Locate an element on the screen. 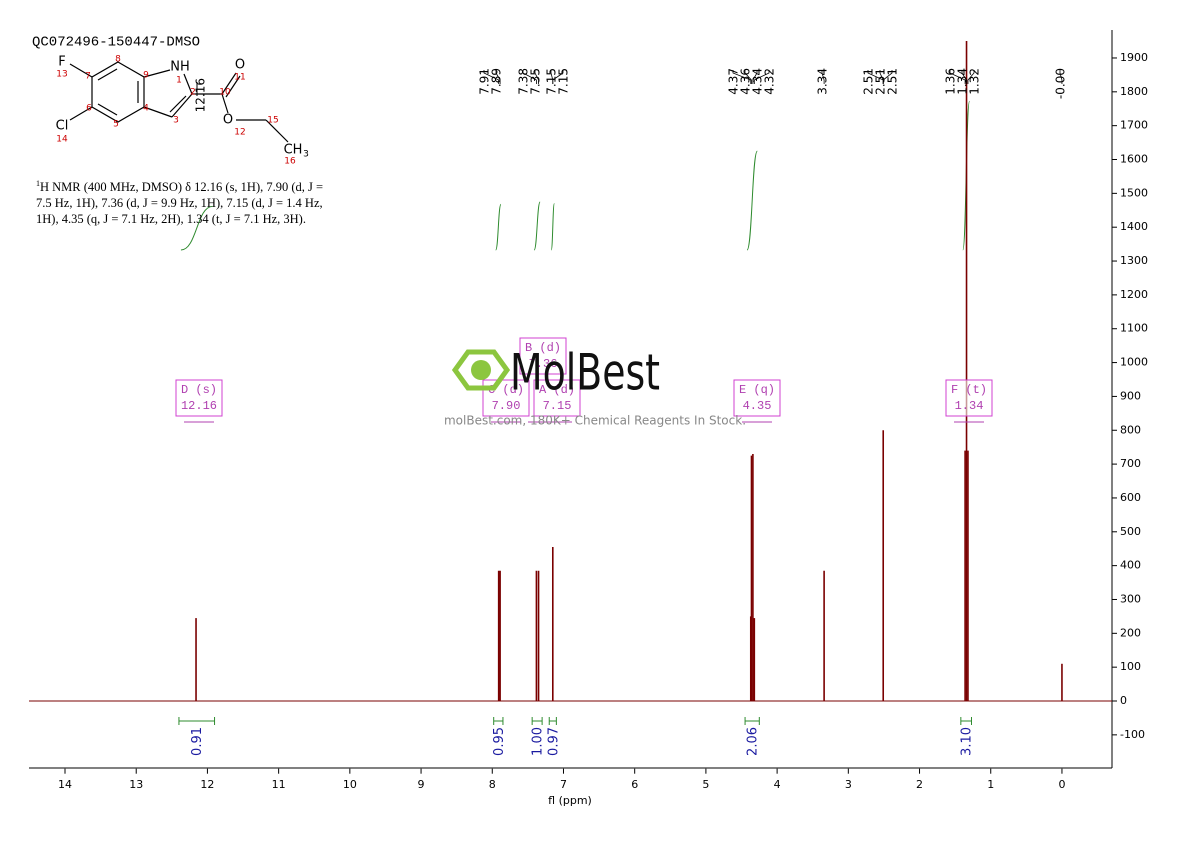 This screenshot has width=1190, height=841. multiplet-shift: 7.15 is located at coordinates (557, 406).